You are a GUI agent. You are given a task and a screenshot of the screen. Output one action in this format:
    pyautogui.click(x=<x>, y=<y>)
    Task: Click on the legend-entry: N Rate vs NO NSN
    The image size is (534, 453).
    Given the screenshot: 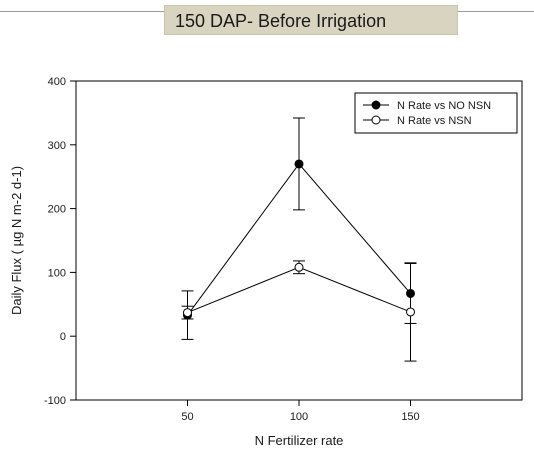 What is the action you would take?
    pyautogui.click(x=444, y=106)
    